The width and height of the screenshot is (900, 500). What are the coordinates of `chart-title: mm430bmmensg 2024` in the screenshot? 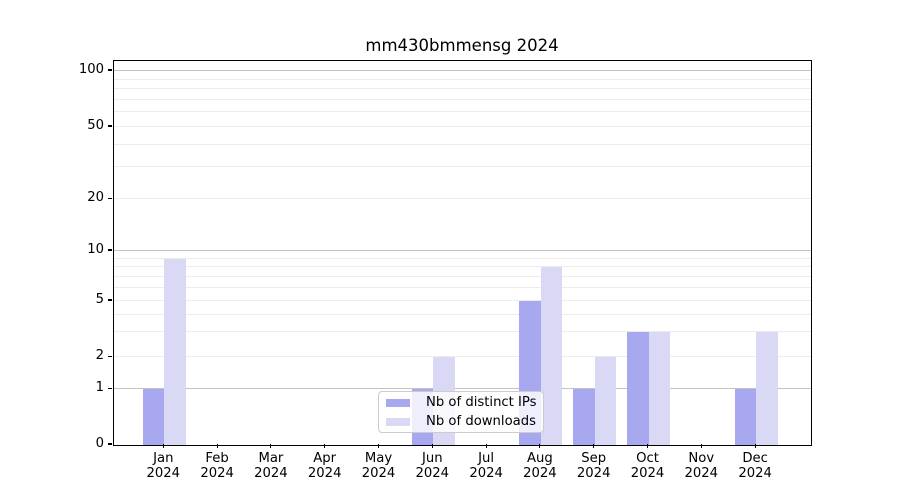 It's located at (462, 45).